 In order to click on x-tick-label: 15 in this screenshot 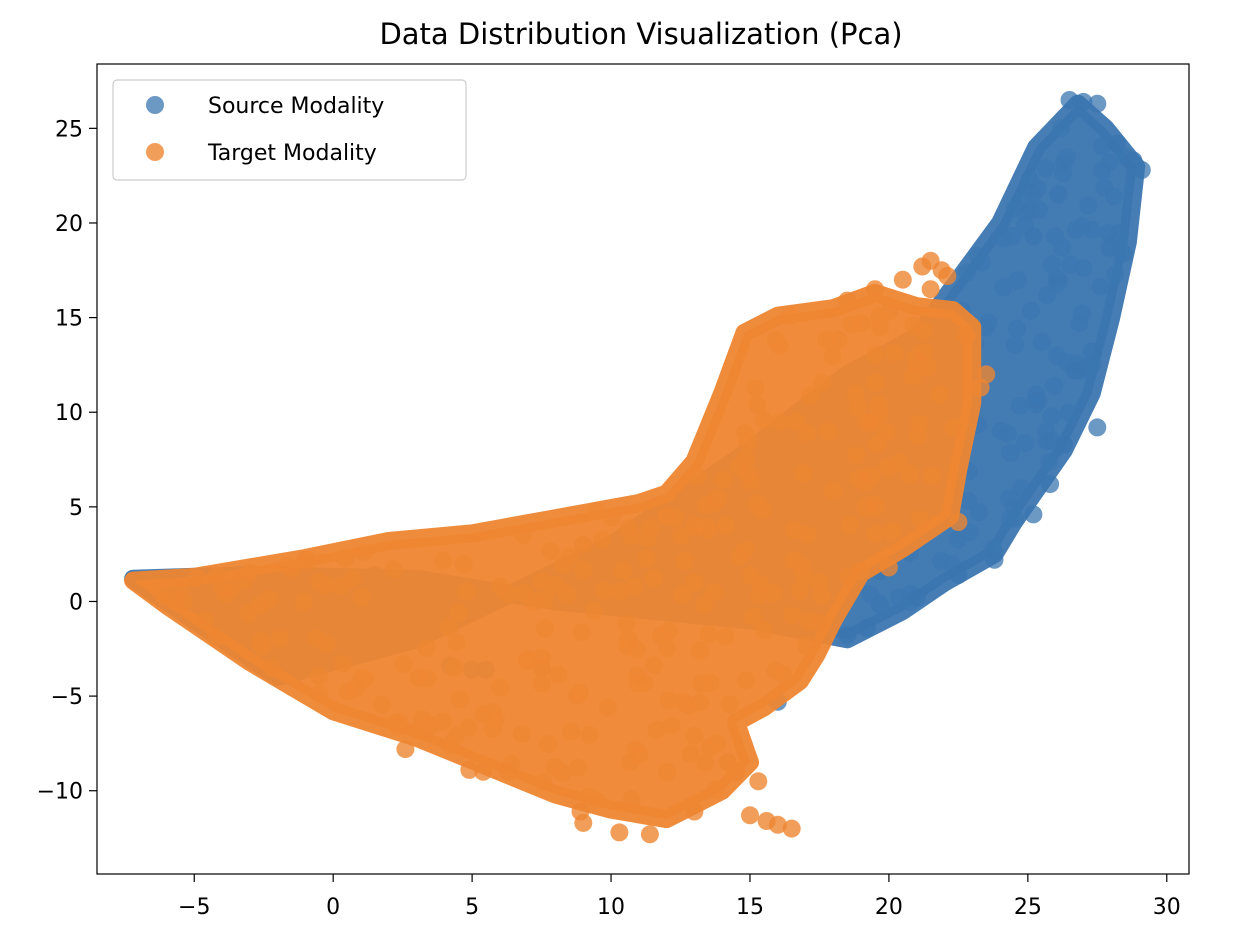, I will do `click(750, 907)`.